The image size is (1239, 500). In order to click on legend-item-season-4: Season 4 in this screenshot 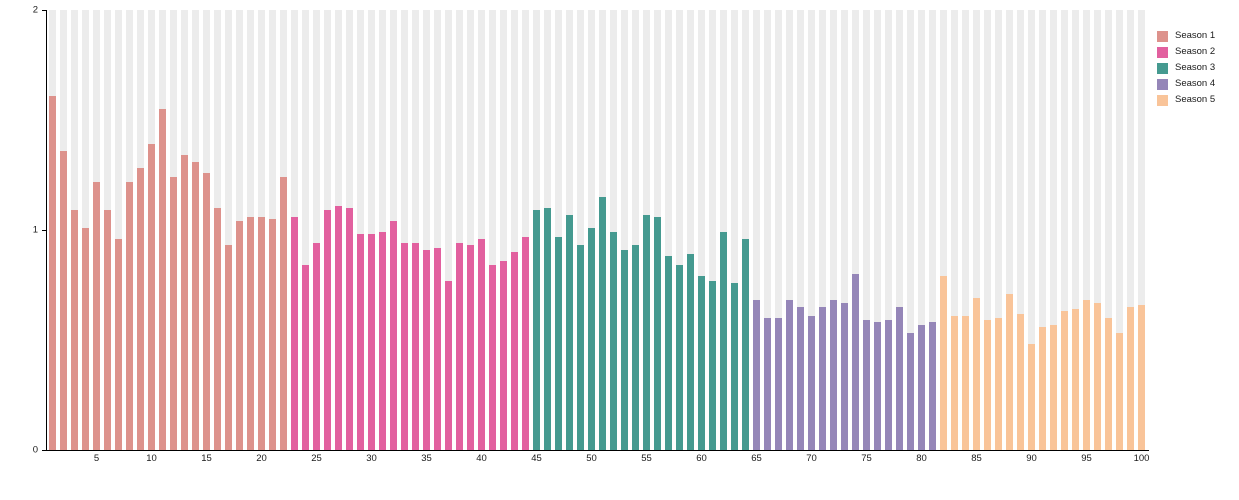, I will do `click(1186, 84)`.